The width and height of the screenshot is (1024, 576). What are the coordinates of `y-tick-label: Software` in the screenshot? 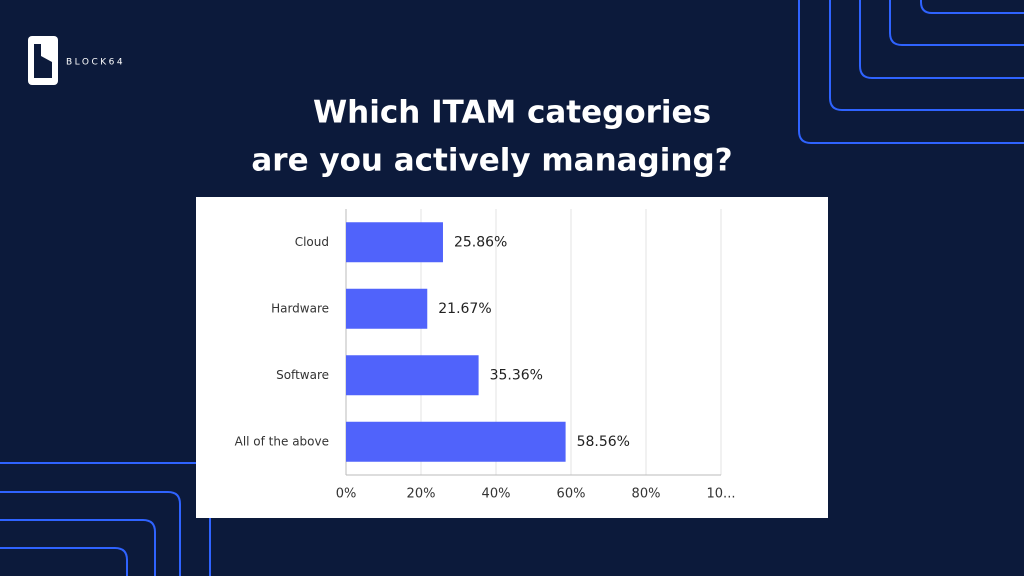 It's located at (302, 375).